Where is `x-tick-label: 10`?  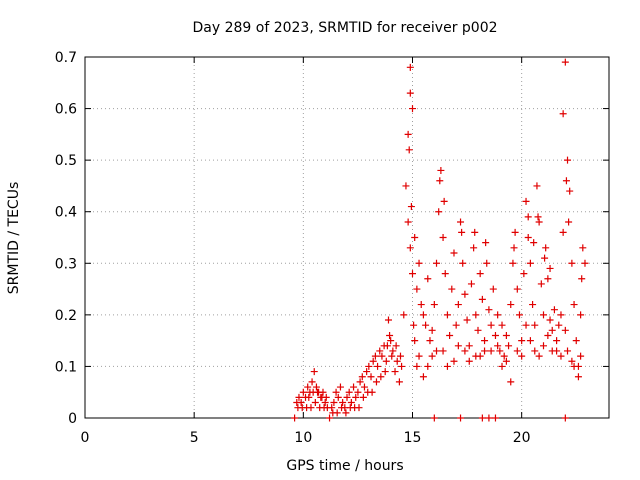
x-tick-label: 10 is located at coordinates (303, 438).